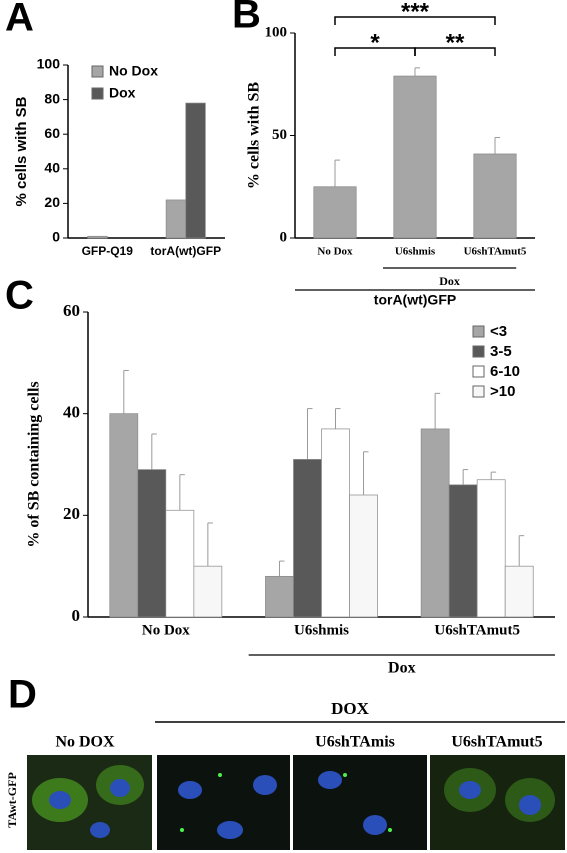 The image size is (567, 853). I want to click on panel-label: D, so click(22, 695).